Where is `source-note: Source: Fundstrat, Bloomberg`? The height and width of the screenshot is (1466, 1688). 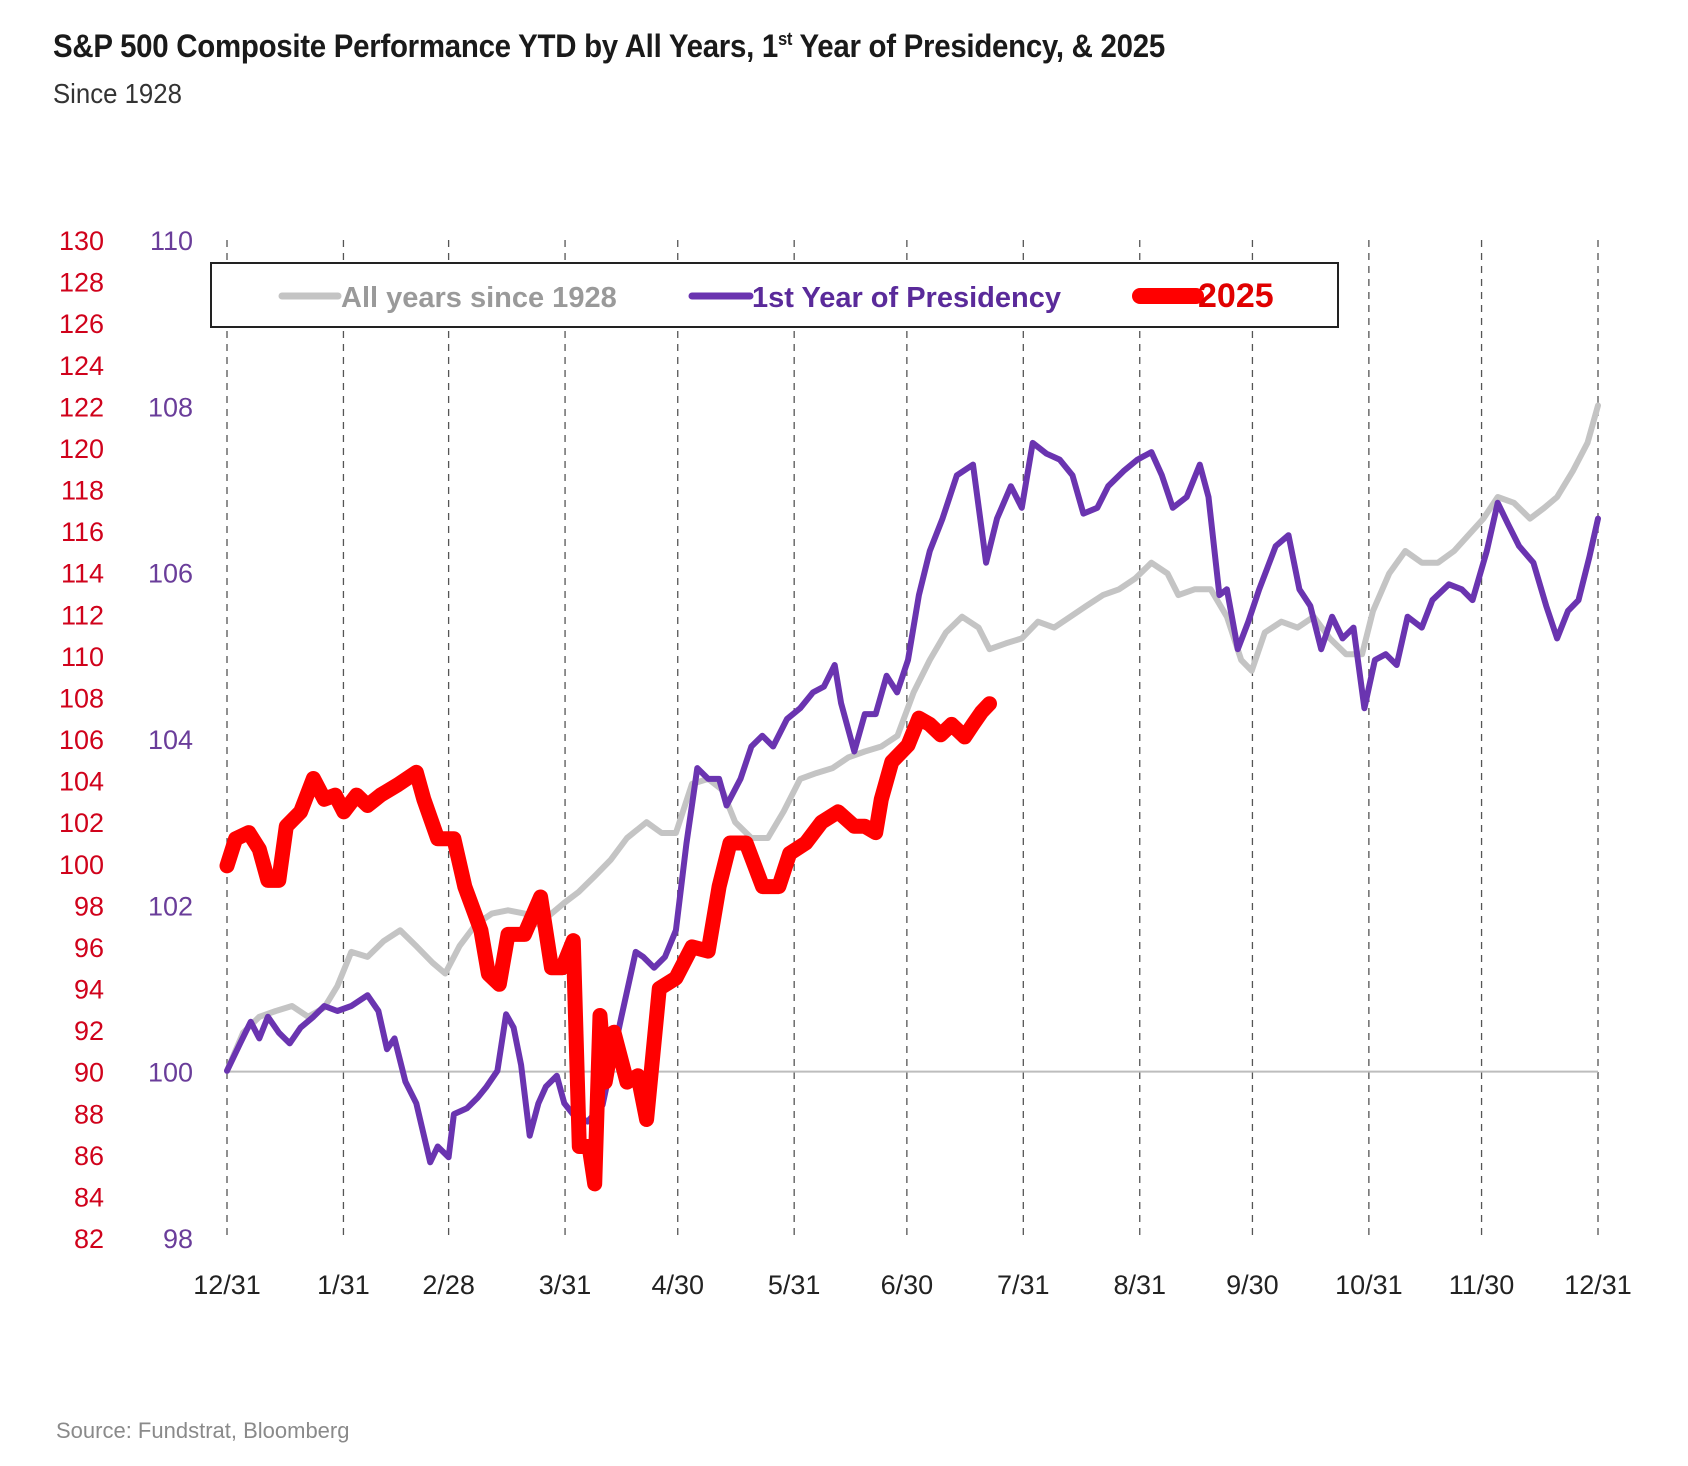
source-note: Source: Fundstrat, Bloomberg is located at coordinates (203, 1430).